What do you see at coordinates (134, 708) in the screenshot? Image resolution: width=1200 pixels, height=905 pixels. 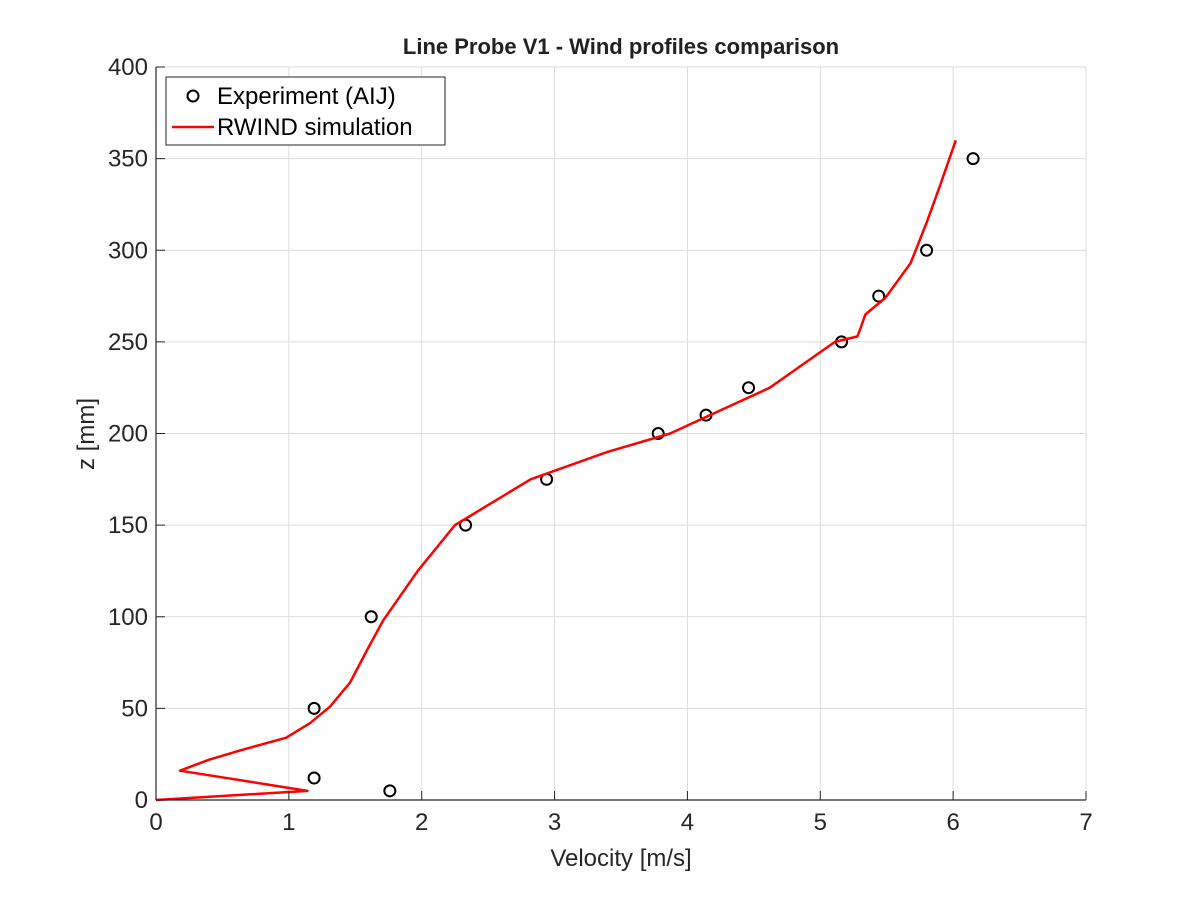 I see `y-tick-label: 50` at bounding box center [134, 708].